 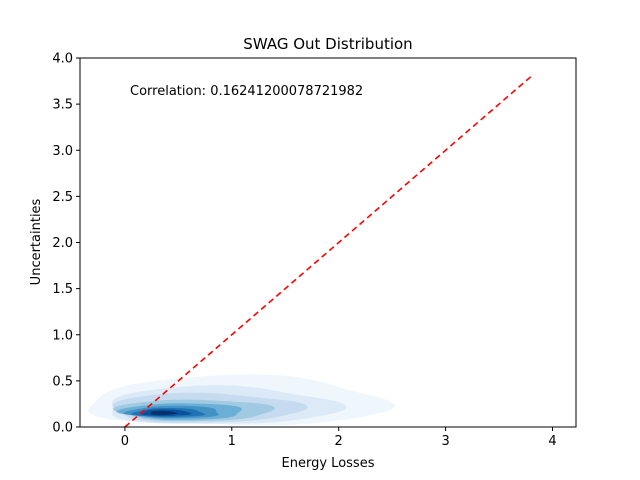 I want to click on x-axis: 0 1 2 3 4, so click(x=339, y=438).